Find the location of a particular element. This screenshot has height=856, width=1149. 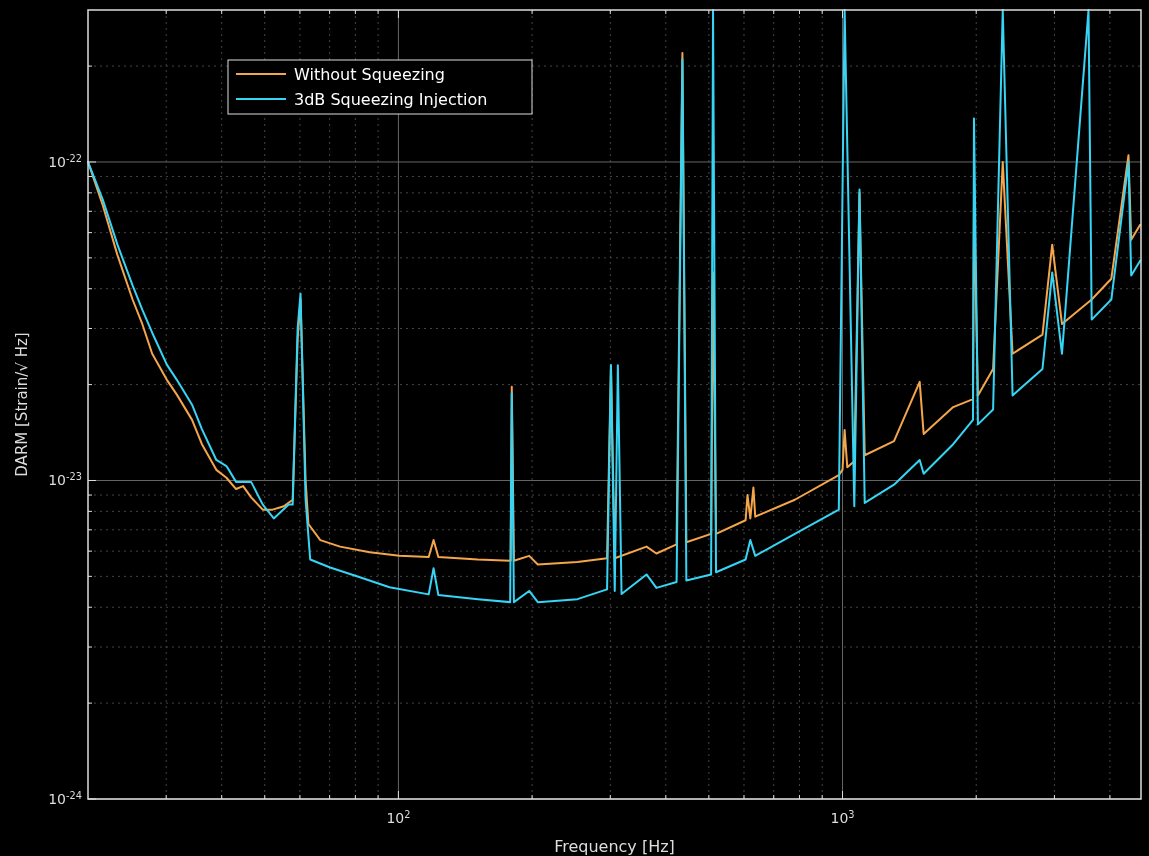

x-tick-label: 10$^{3}$ is located at coordinates (842, 817).